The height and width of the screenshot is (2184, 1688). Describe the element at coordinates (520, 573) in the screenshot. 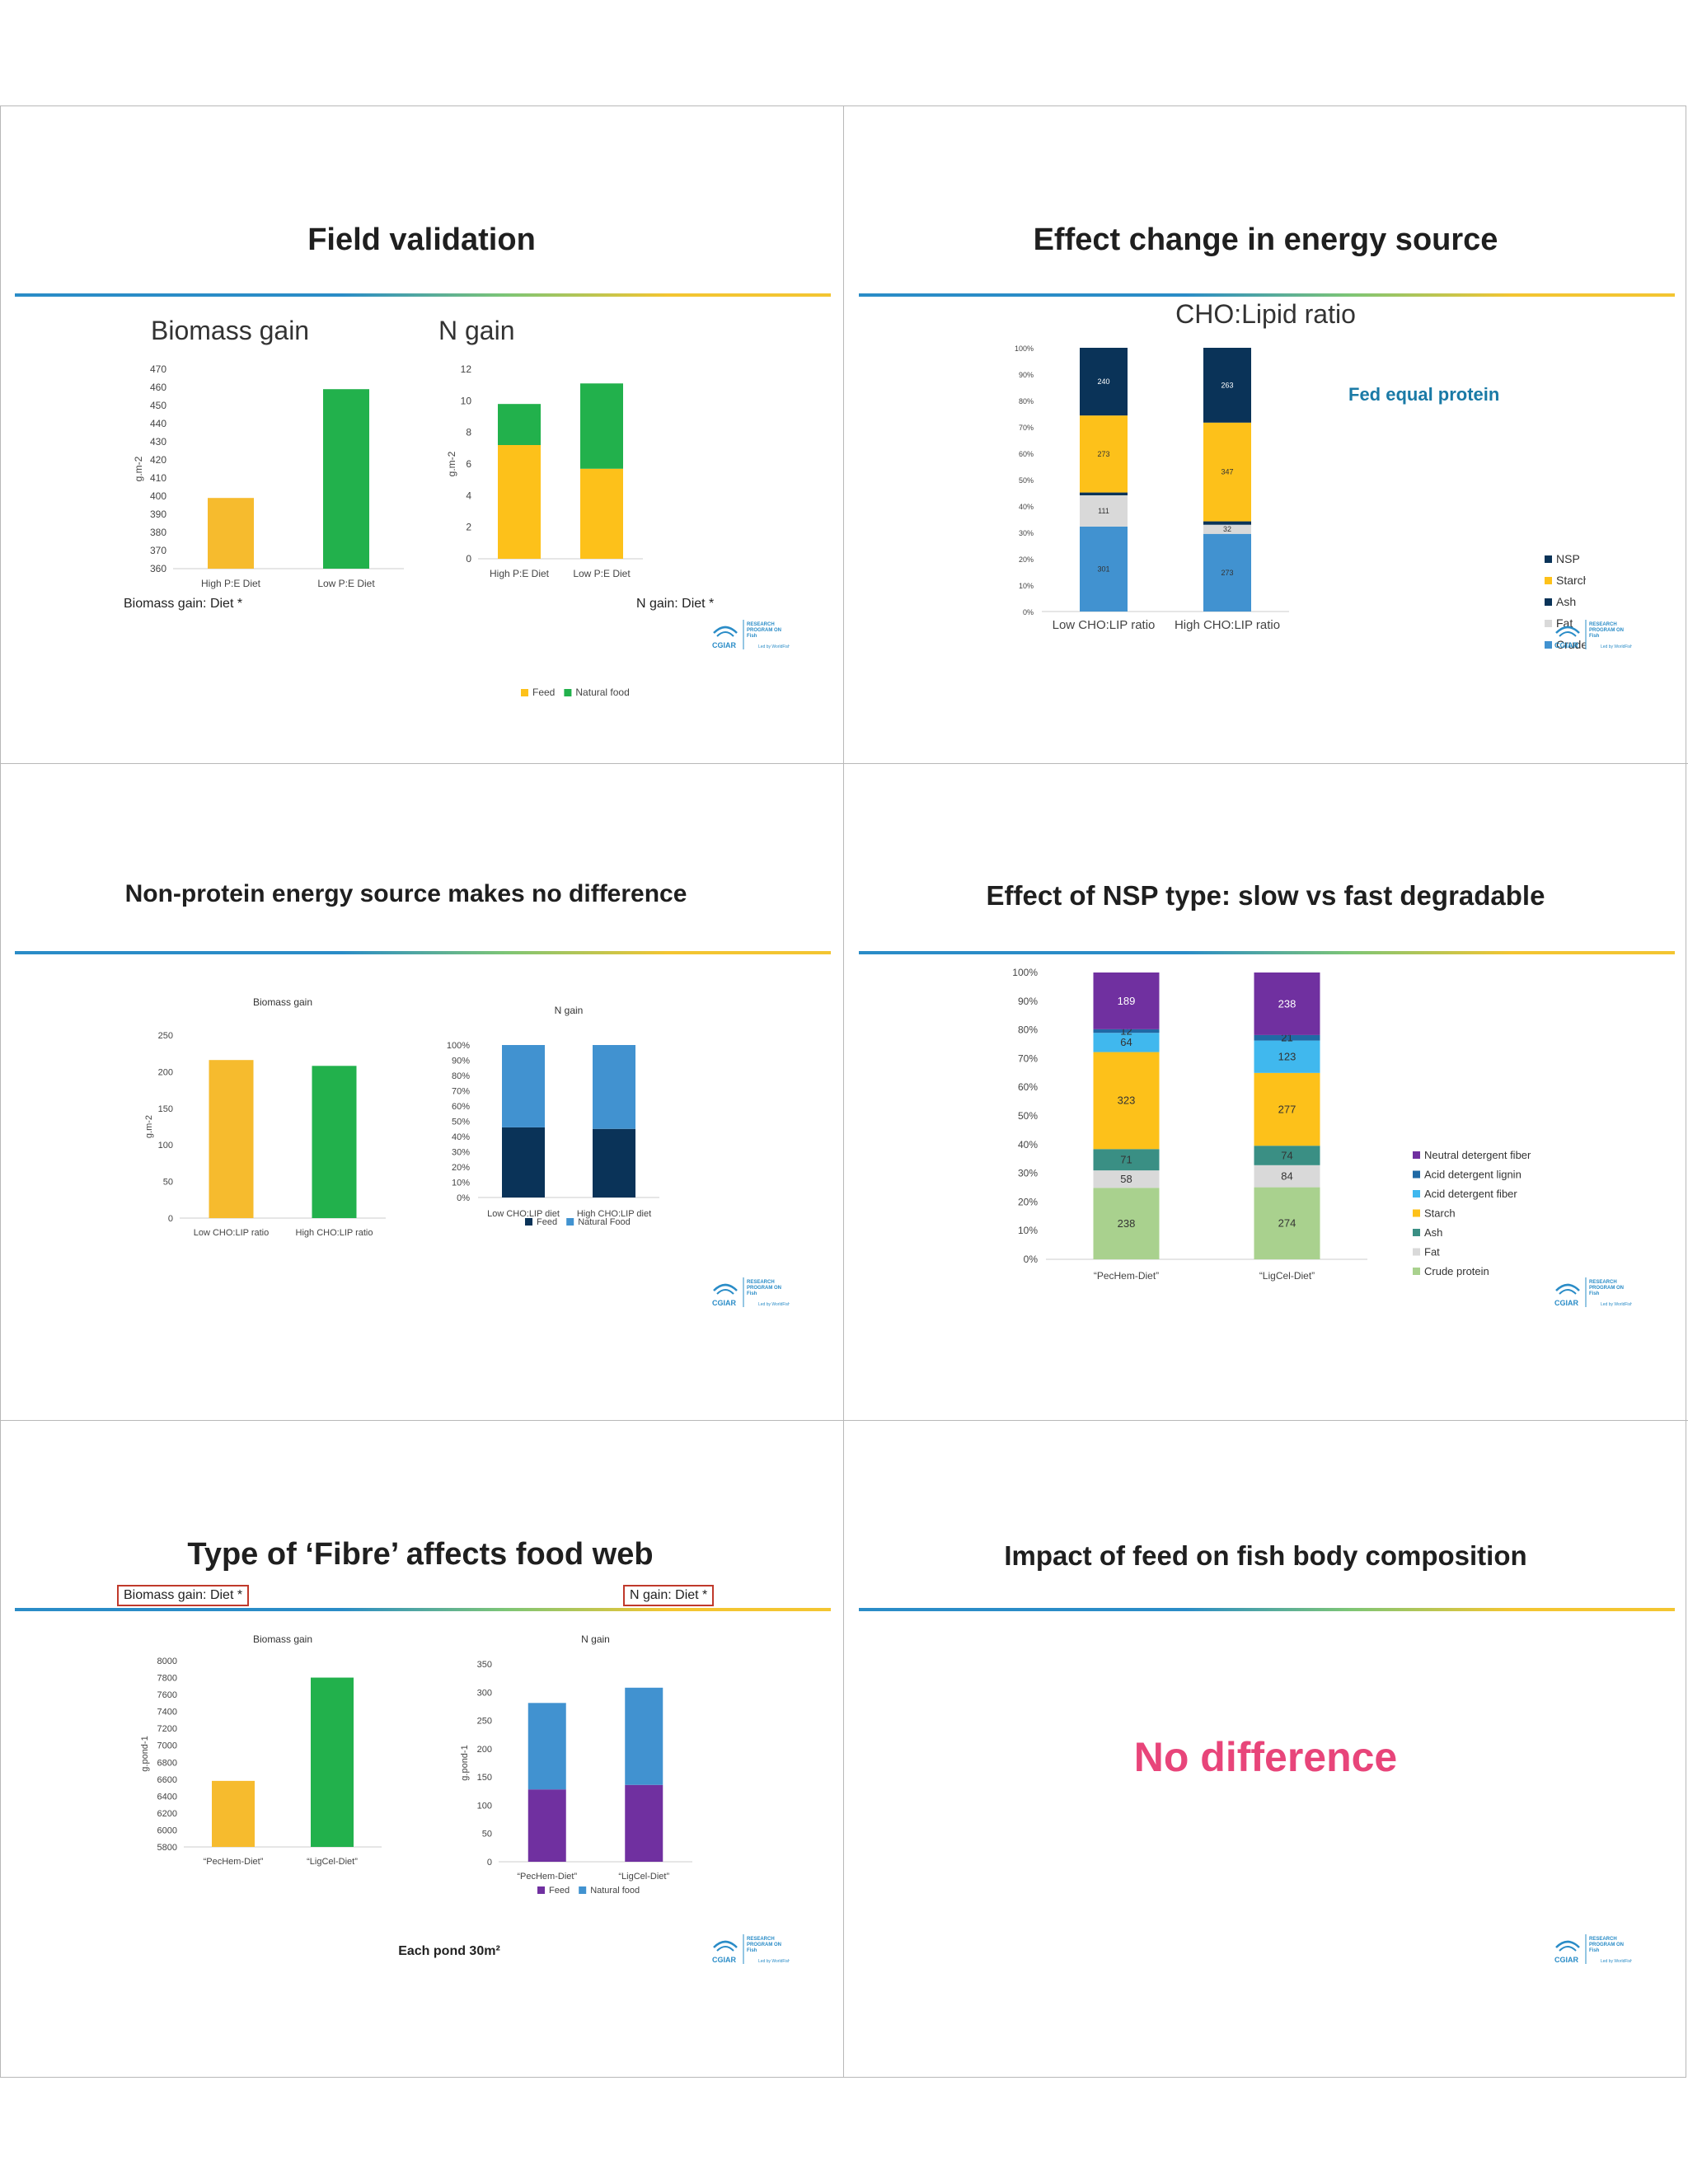

I see `x-tick-label: High P:E Diet` at that location.